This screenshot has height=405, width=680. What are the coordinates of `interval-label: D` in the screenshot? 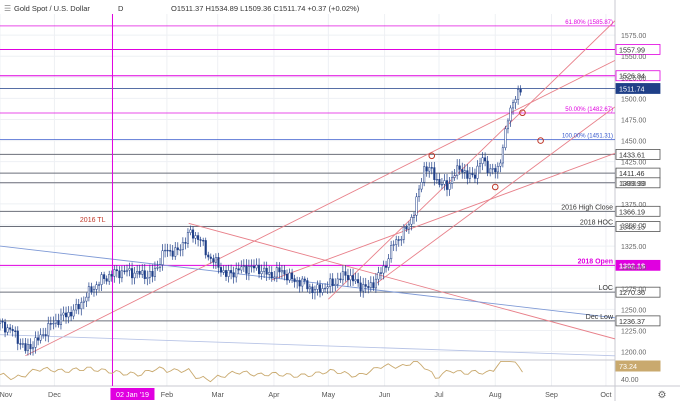 It's located at (121, 8).